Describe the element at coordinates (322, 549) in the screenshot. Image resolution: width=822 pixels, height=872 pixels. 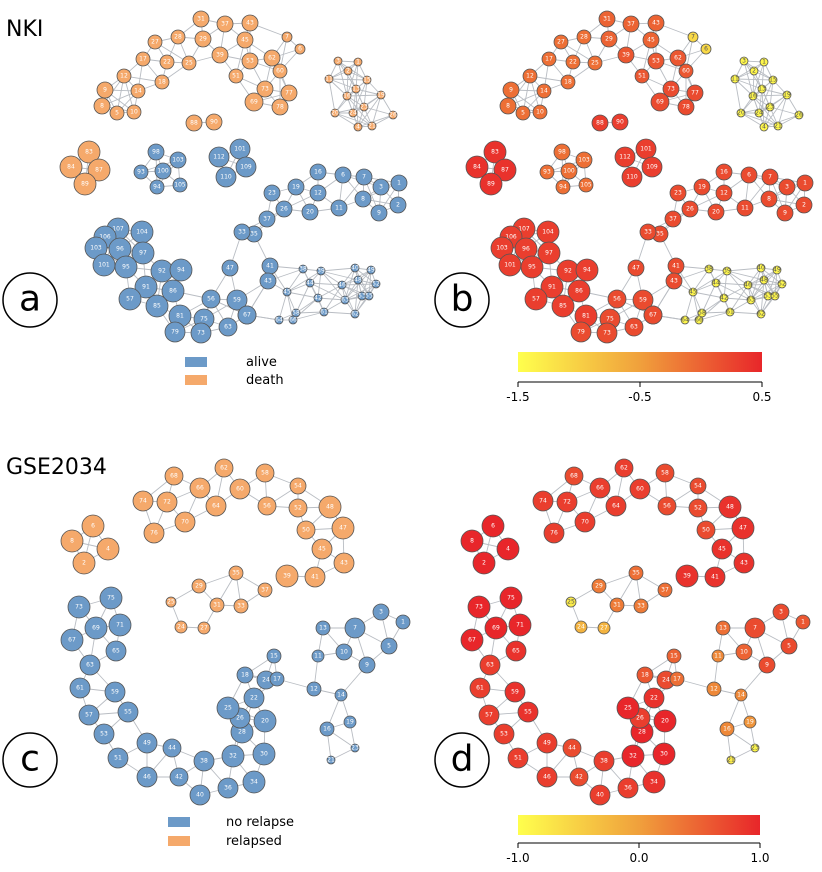
I see `network-node-label: 45` at that location.